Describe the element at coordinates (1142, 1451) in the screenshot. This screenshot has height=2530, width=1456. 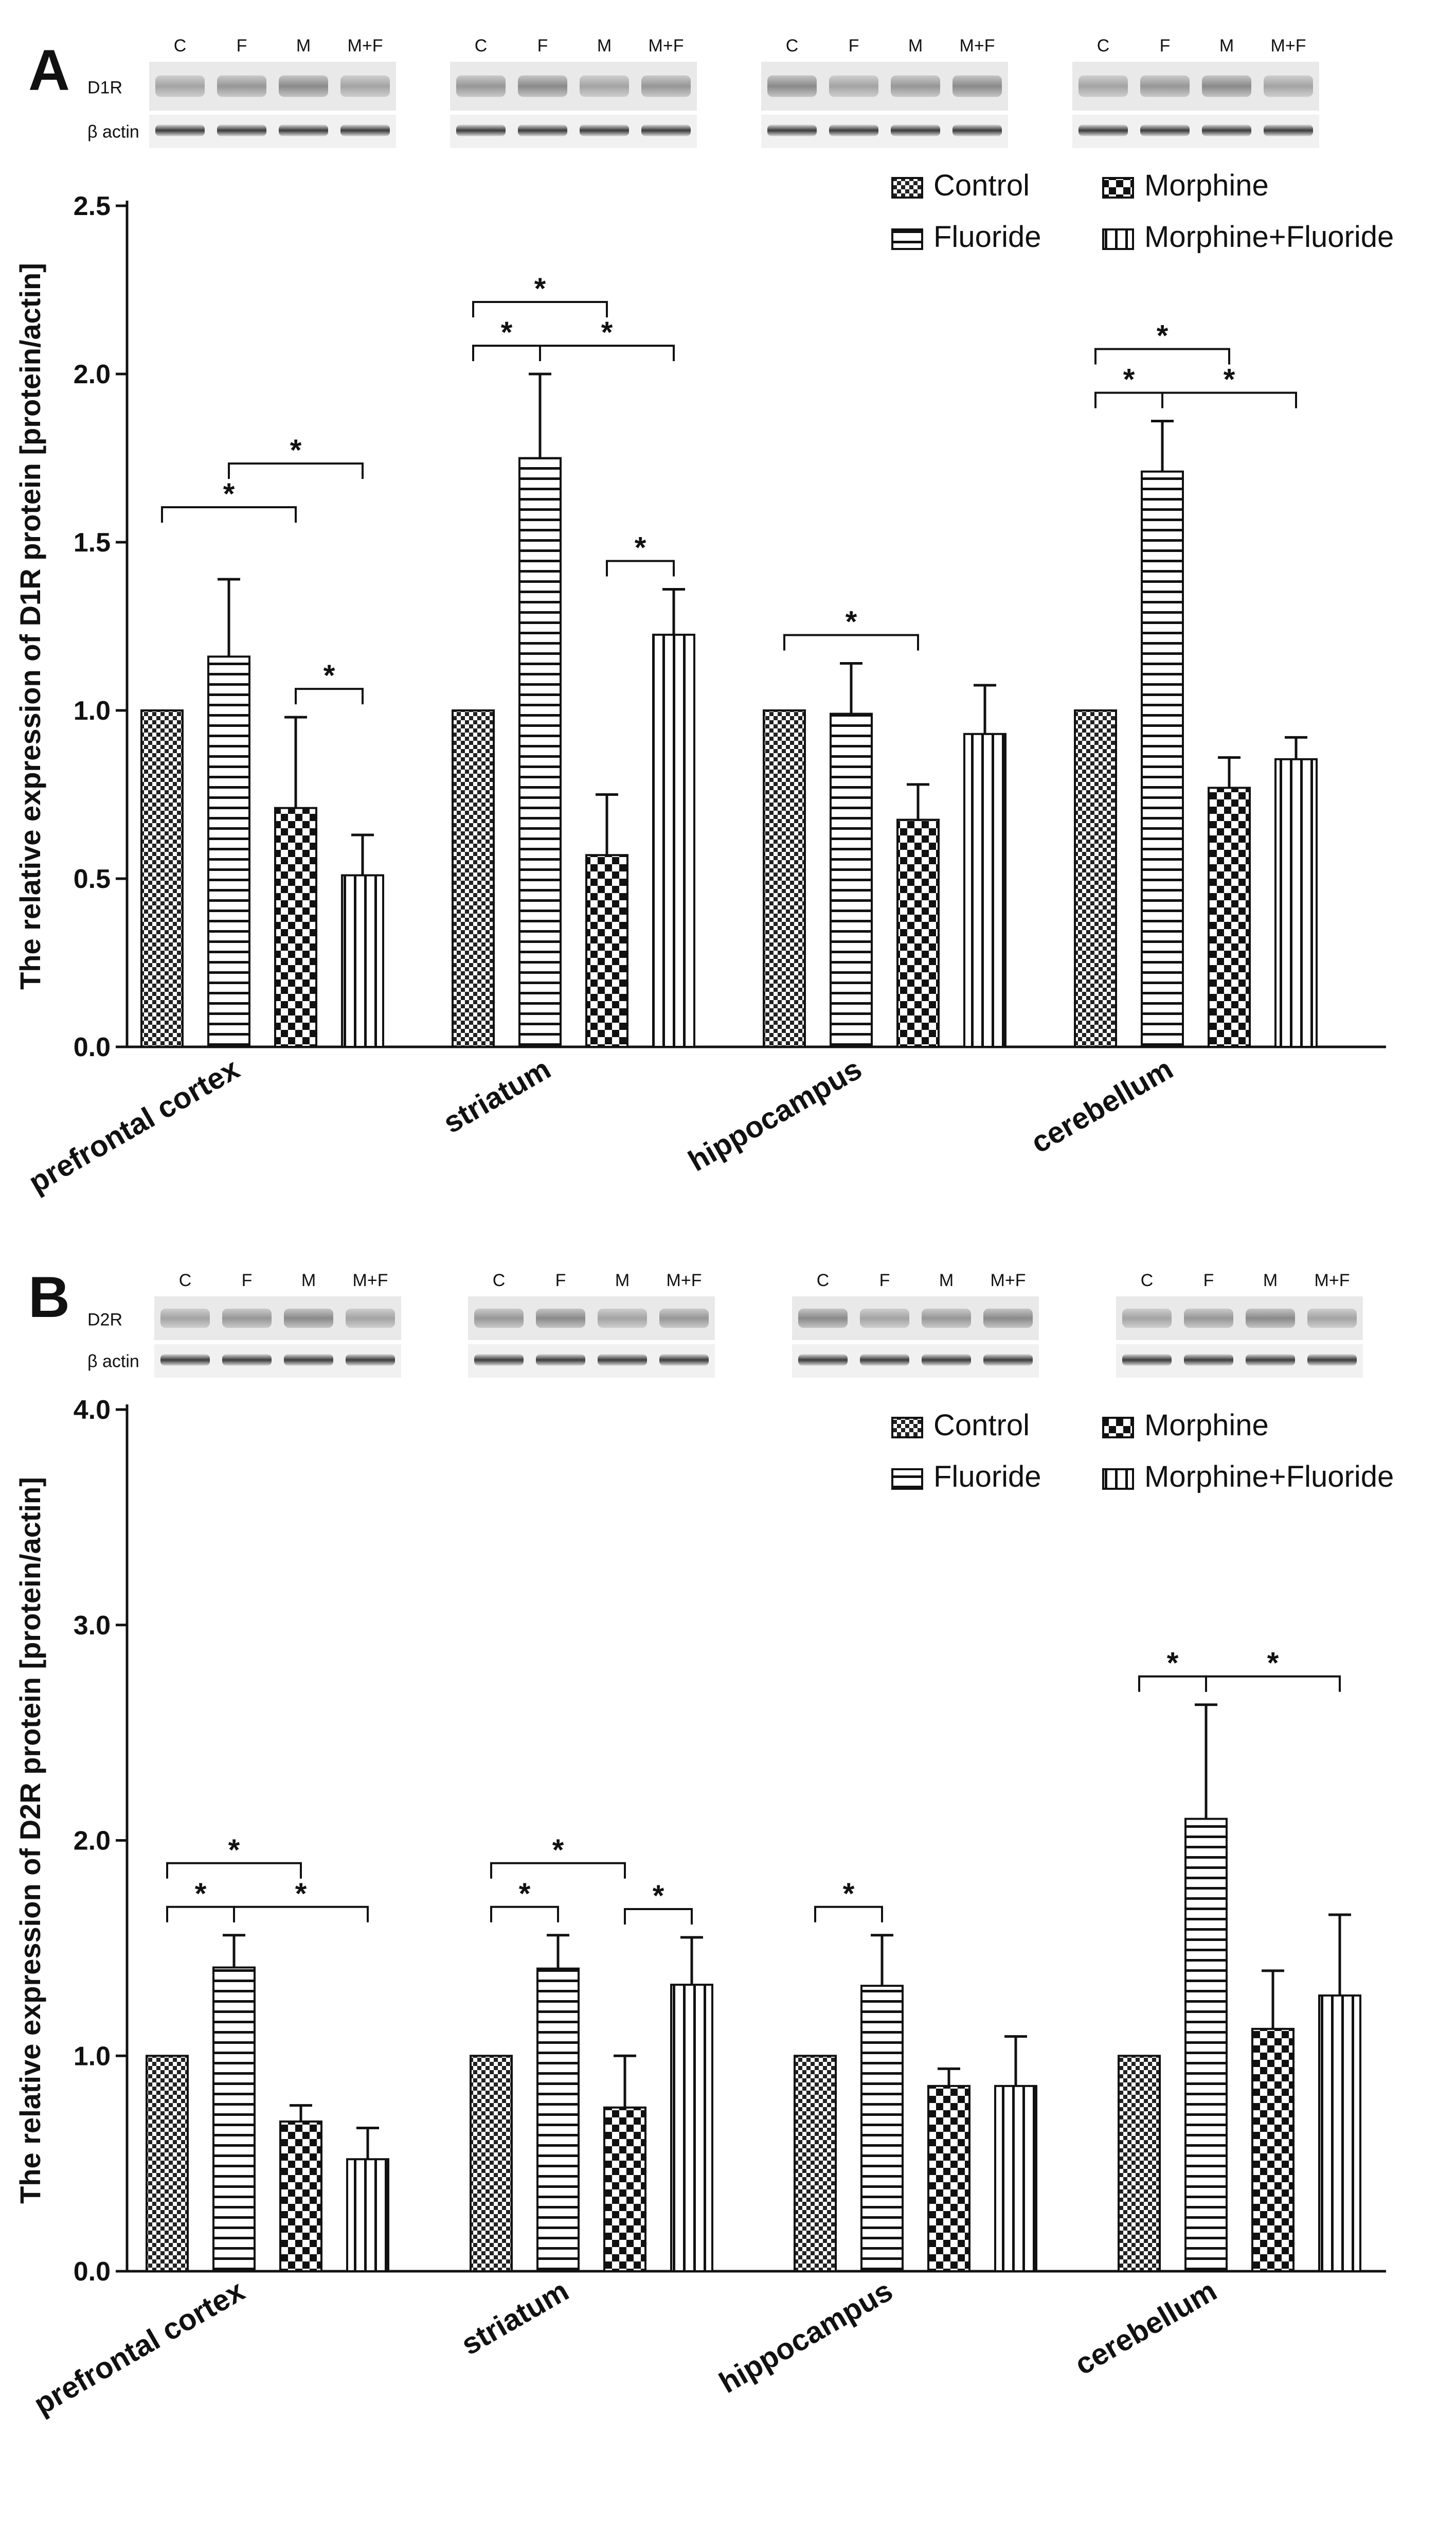
I see `legend: Control Fluoride Morphine Morphine+Fluoride` at that location.